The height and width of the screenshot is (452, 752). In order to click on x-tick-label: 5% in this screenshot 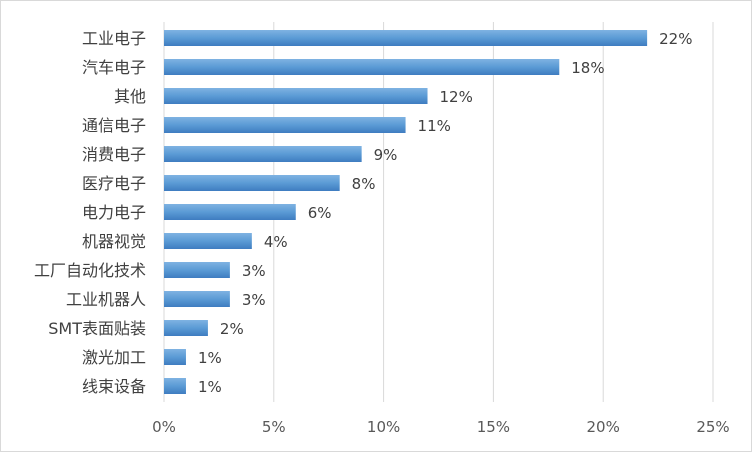, I will do `click(274, 427)`.